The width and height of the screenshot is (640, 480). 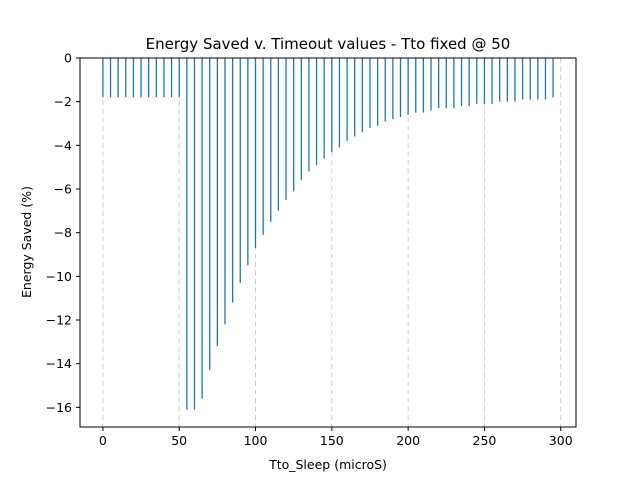 I want to click on y-tick-label: −6, so click(x=63, y=189).